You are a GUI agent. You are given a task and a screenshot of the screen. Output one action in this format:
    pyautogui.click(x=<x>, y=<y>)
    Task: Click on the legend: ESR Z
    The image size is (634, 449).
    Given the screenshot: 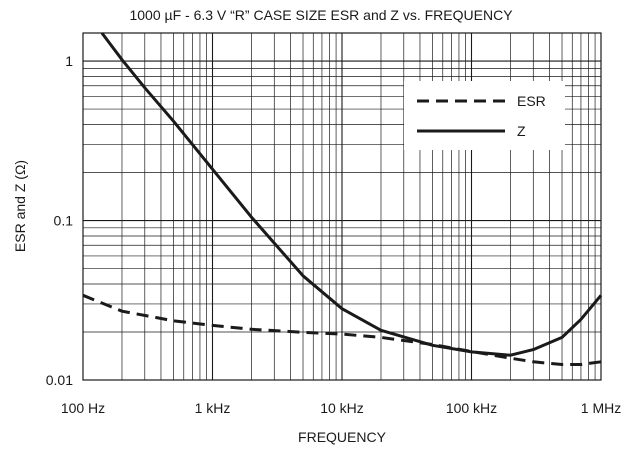 What is the action you would take?
    pyautogui.click(x=484, y=115)
    